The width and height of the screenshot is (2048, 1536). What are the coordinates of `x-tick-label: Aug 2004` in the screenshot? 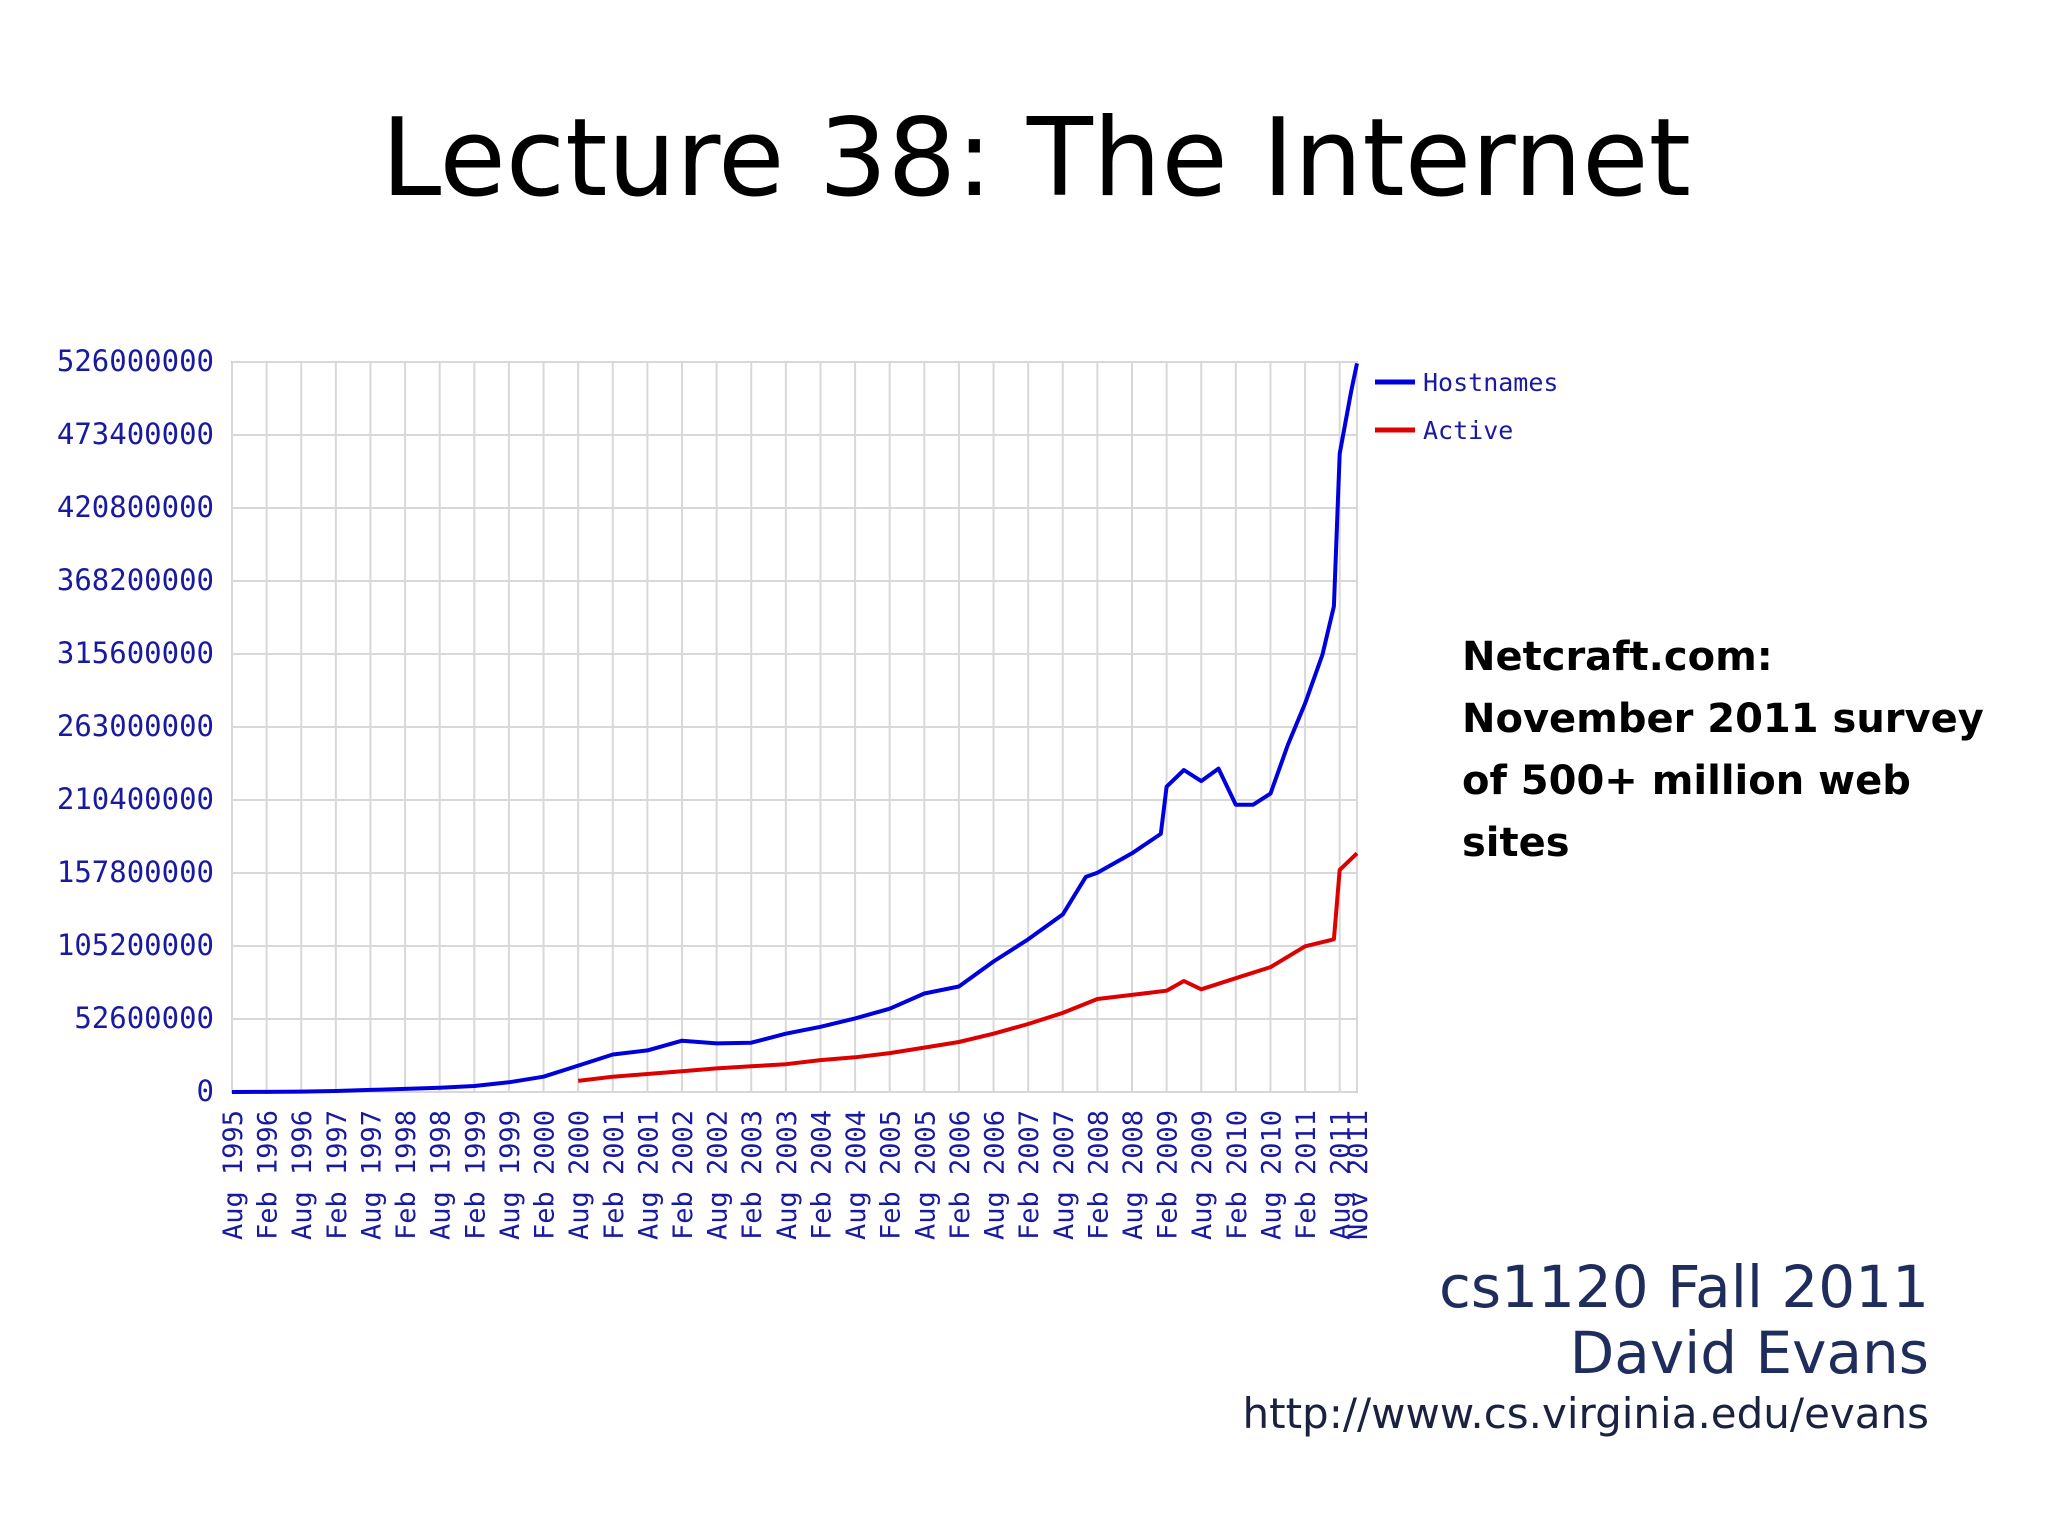 It's located at (856, 1175).